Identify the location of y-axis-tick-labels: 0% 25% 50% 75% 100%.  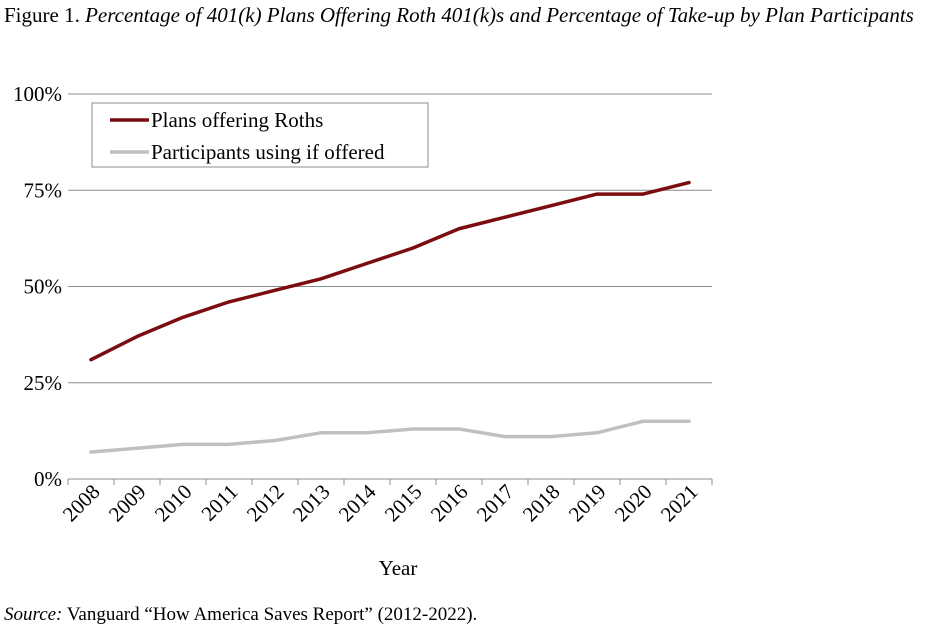
(37, 286).